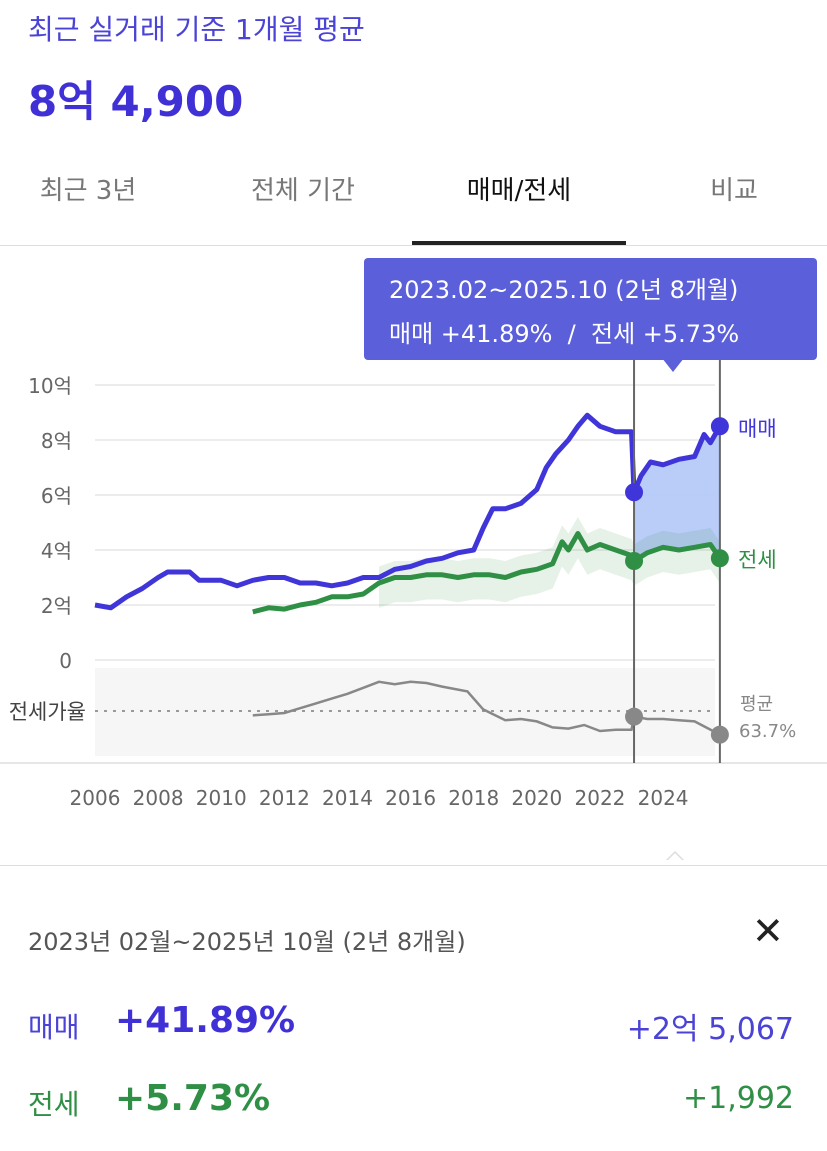  What do you see at coordinates (673, 365) in the screenshot?
I see `tooltip-caret` at bounding box center [673, 365].